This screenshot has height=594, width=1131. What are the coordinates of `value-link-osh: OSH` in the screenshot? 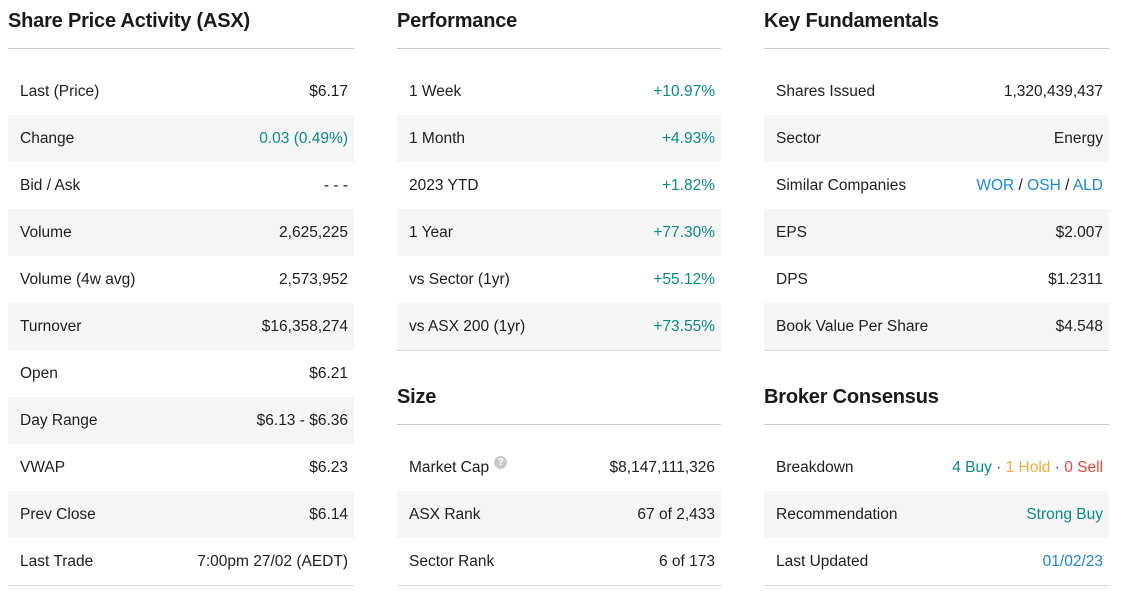 It's located at (1044, 185).